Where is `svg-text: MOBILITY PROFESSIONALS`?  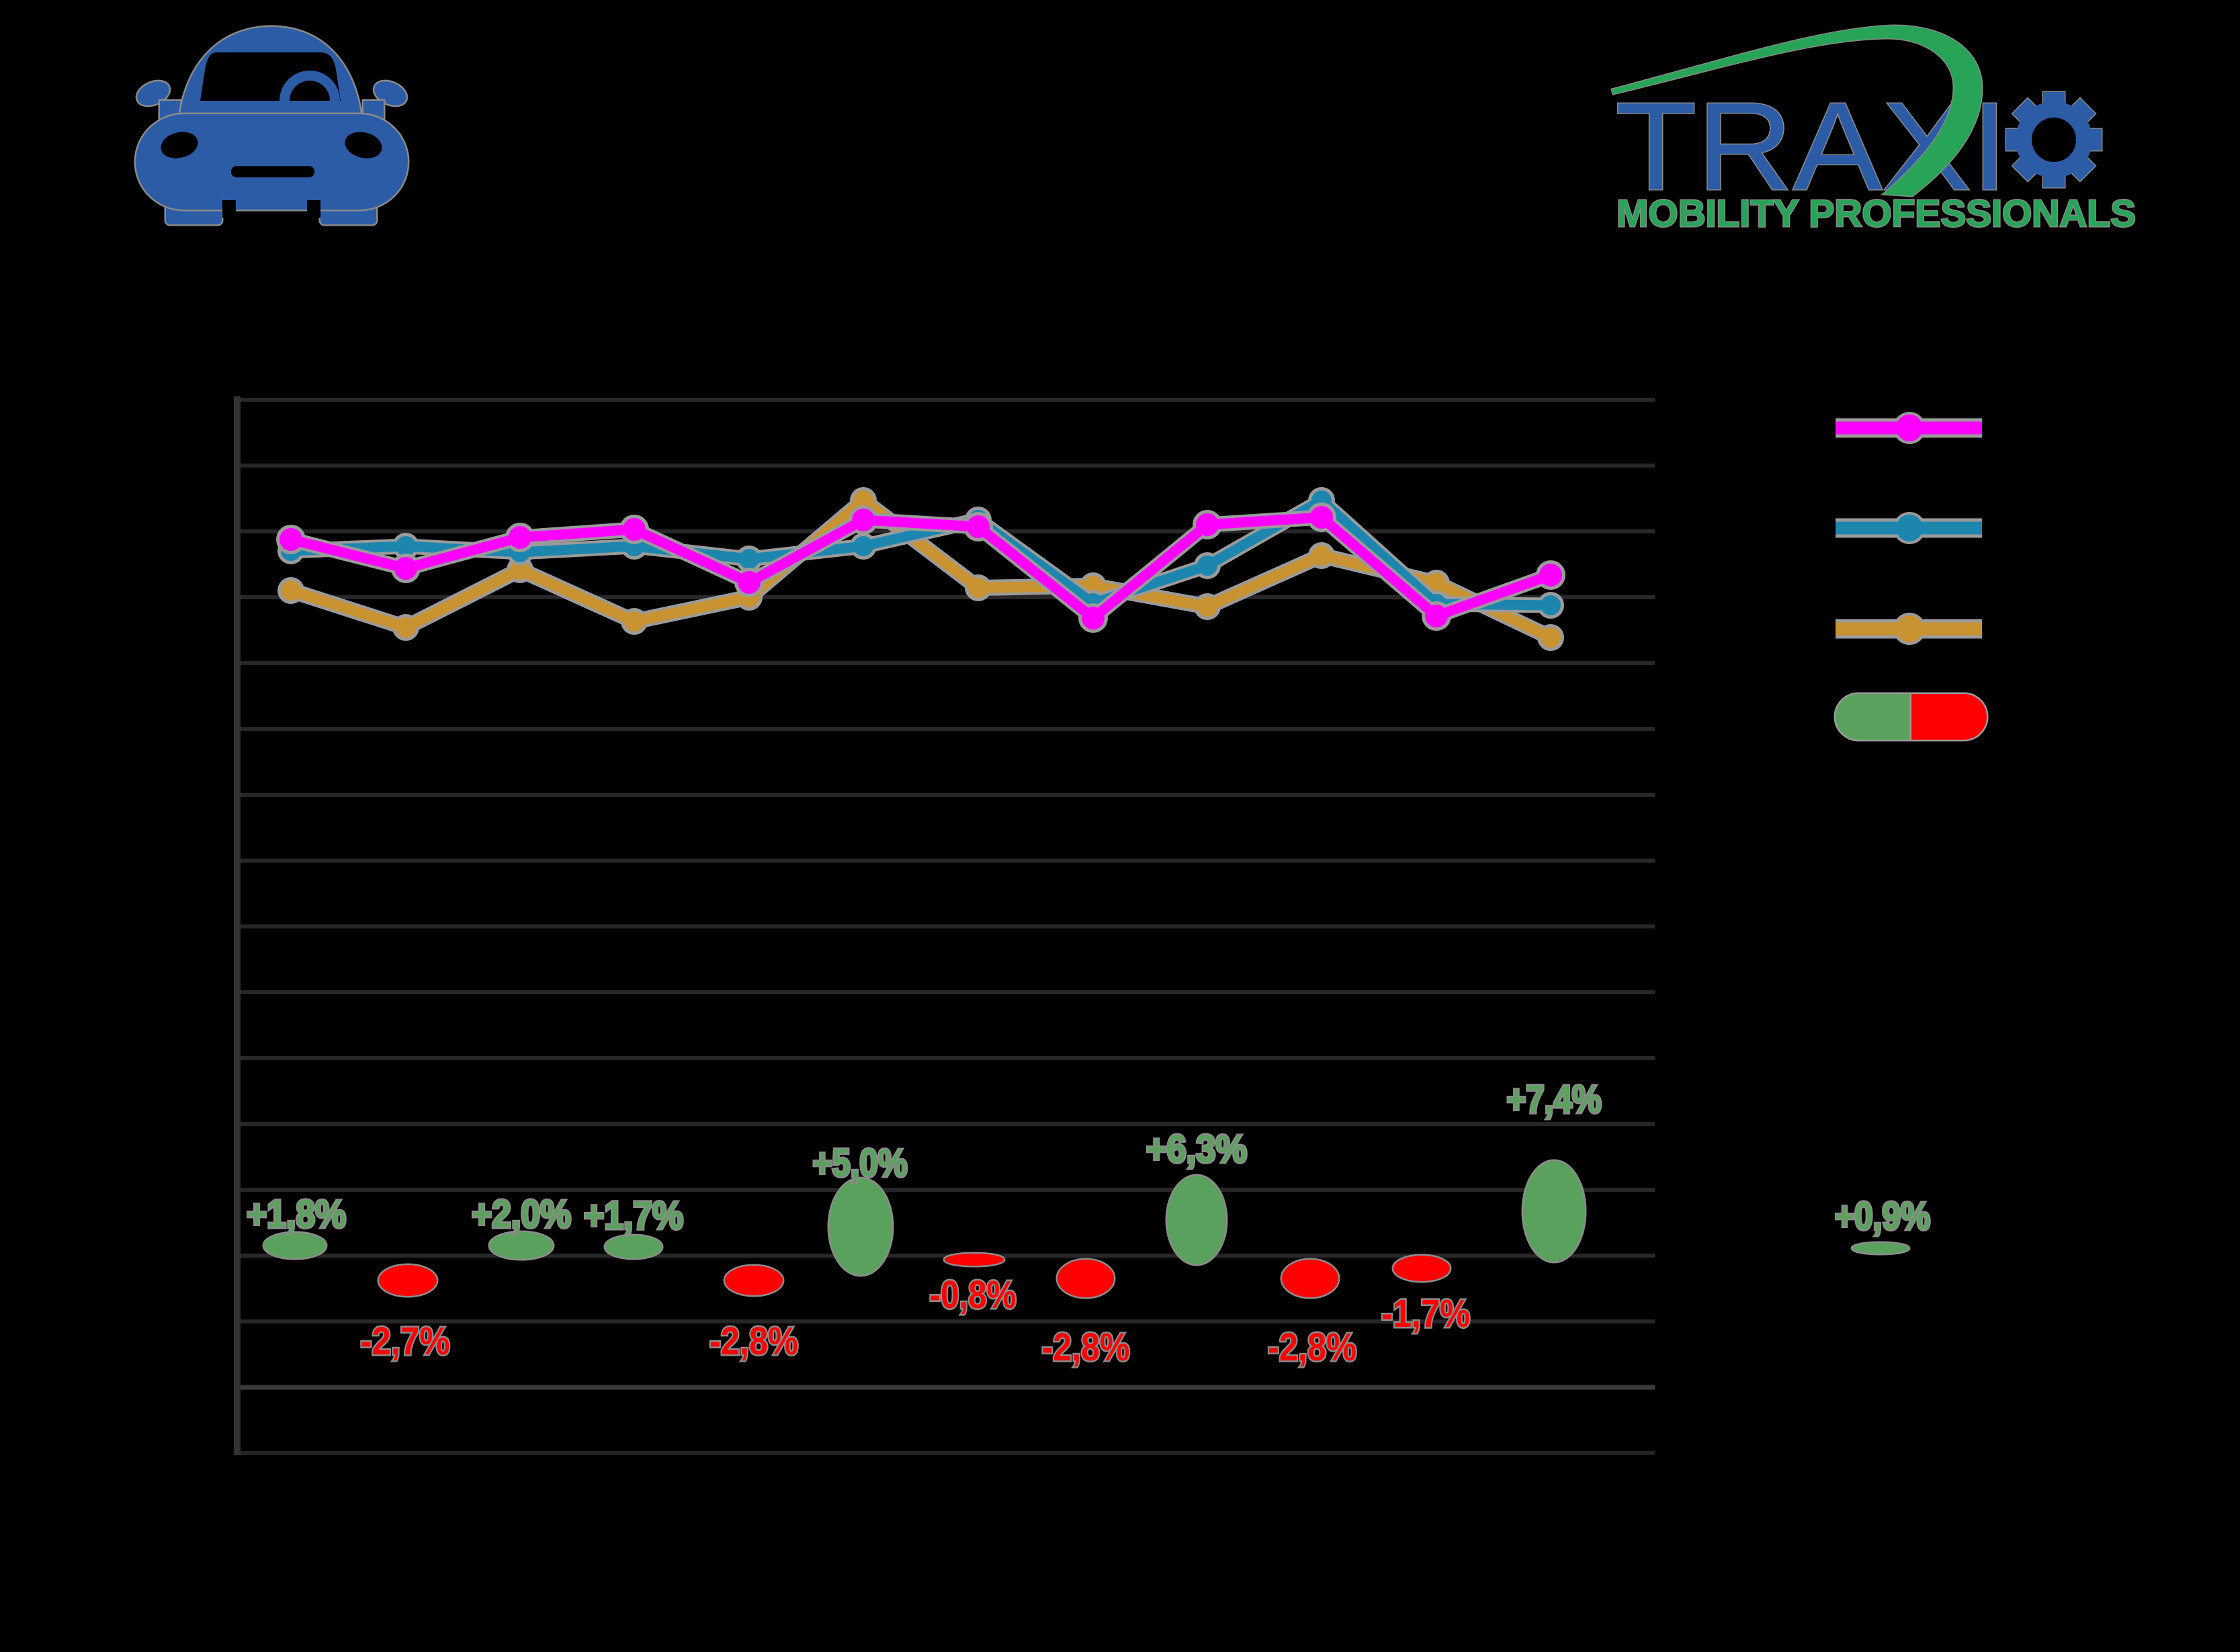 svg-text: MOBILITY PROFESSIONALS is located at coordinates (1876, 213).